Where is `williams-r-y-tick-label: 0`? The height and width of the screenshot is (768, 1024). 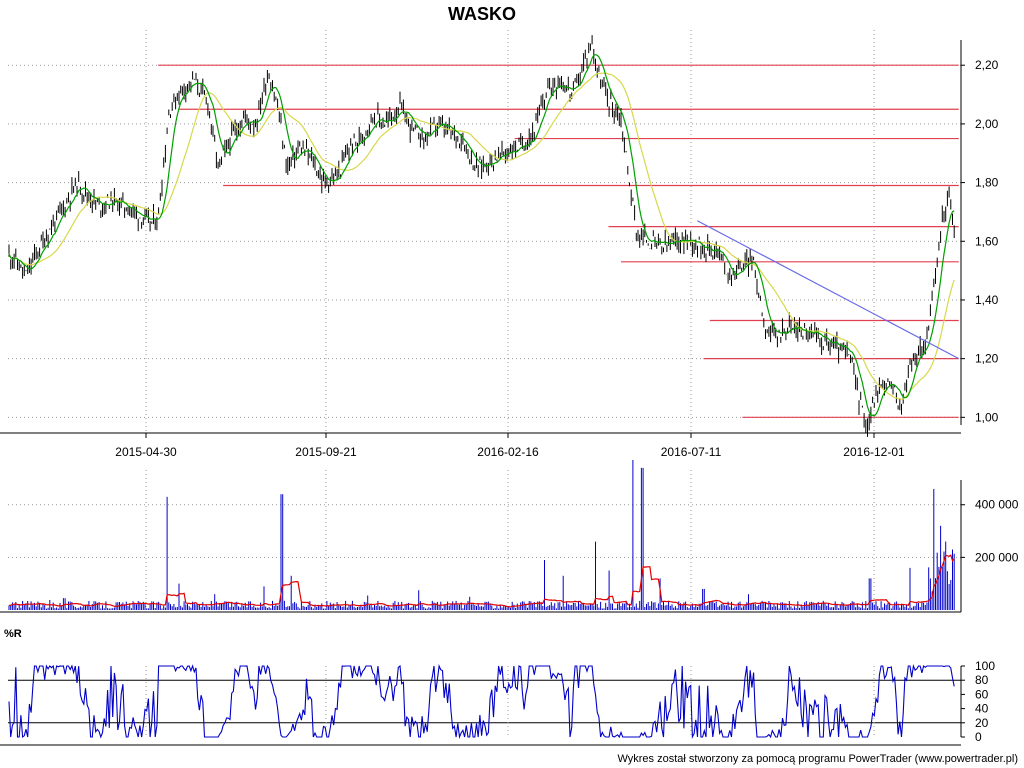 williams-r-y-tick-label: 0 is located at coordinates (978, 737).